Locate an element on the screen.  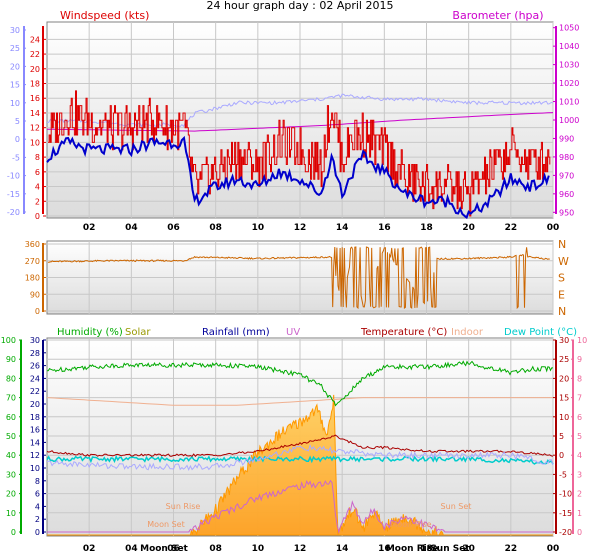
temp-y-tick-label: 30 is located at coordinates (564, 340).